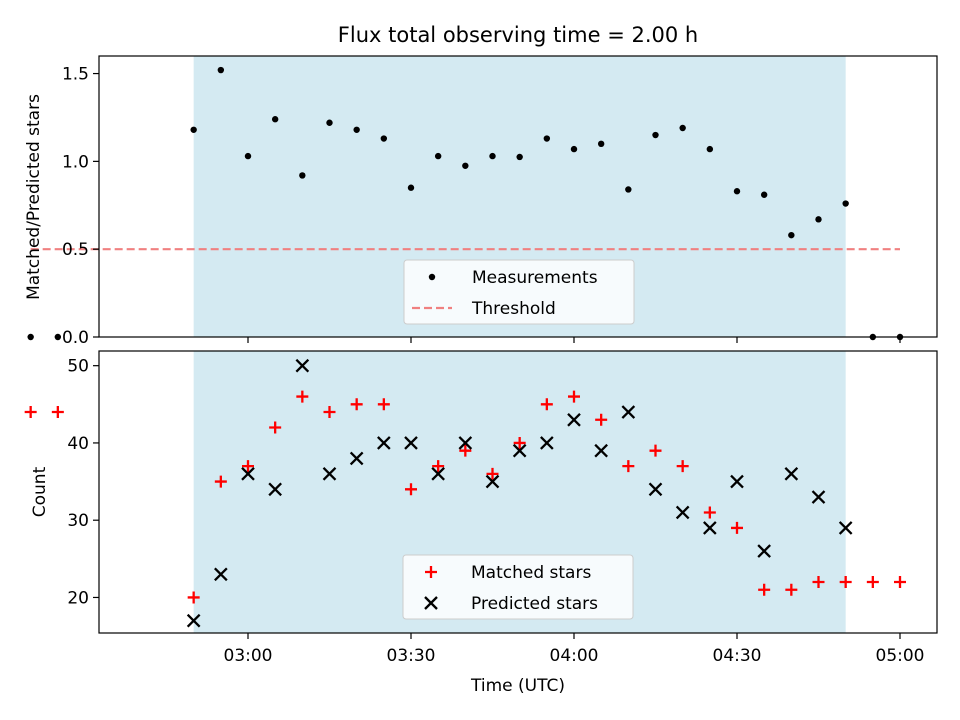 Image resolution: width=960 pixels, height=720 pixels. Describe the element at coordinates (518, 35) in the screenshot. I see `top-chart-title: Flux total observing time = 2.00 h` at that location.